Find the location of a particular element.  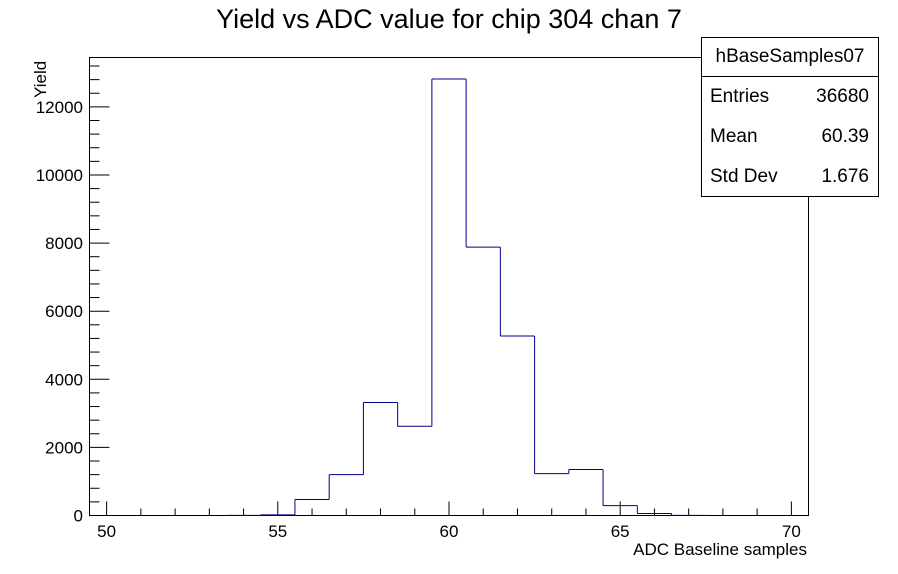

x-axis: 50 55 60 65 70 is located at coordinates (449, 521).